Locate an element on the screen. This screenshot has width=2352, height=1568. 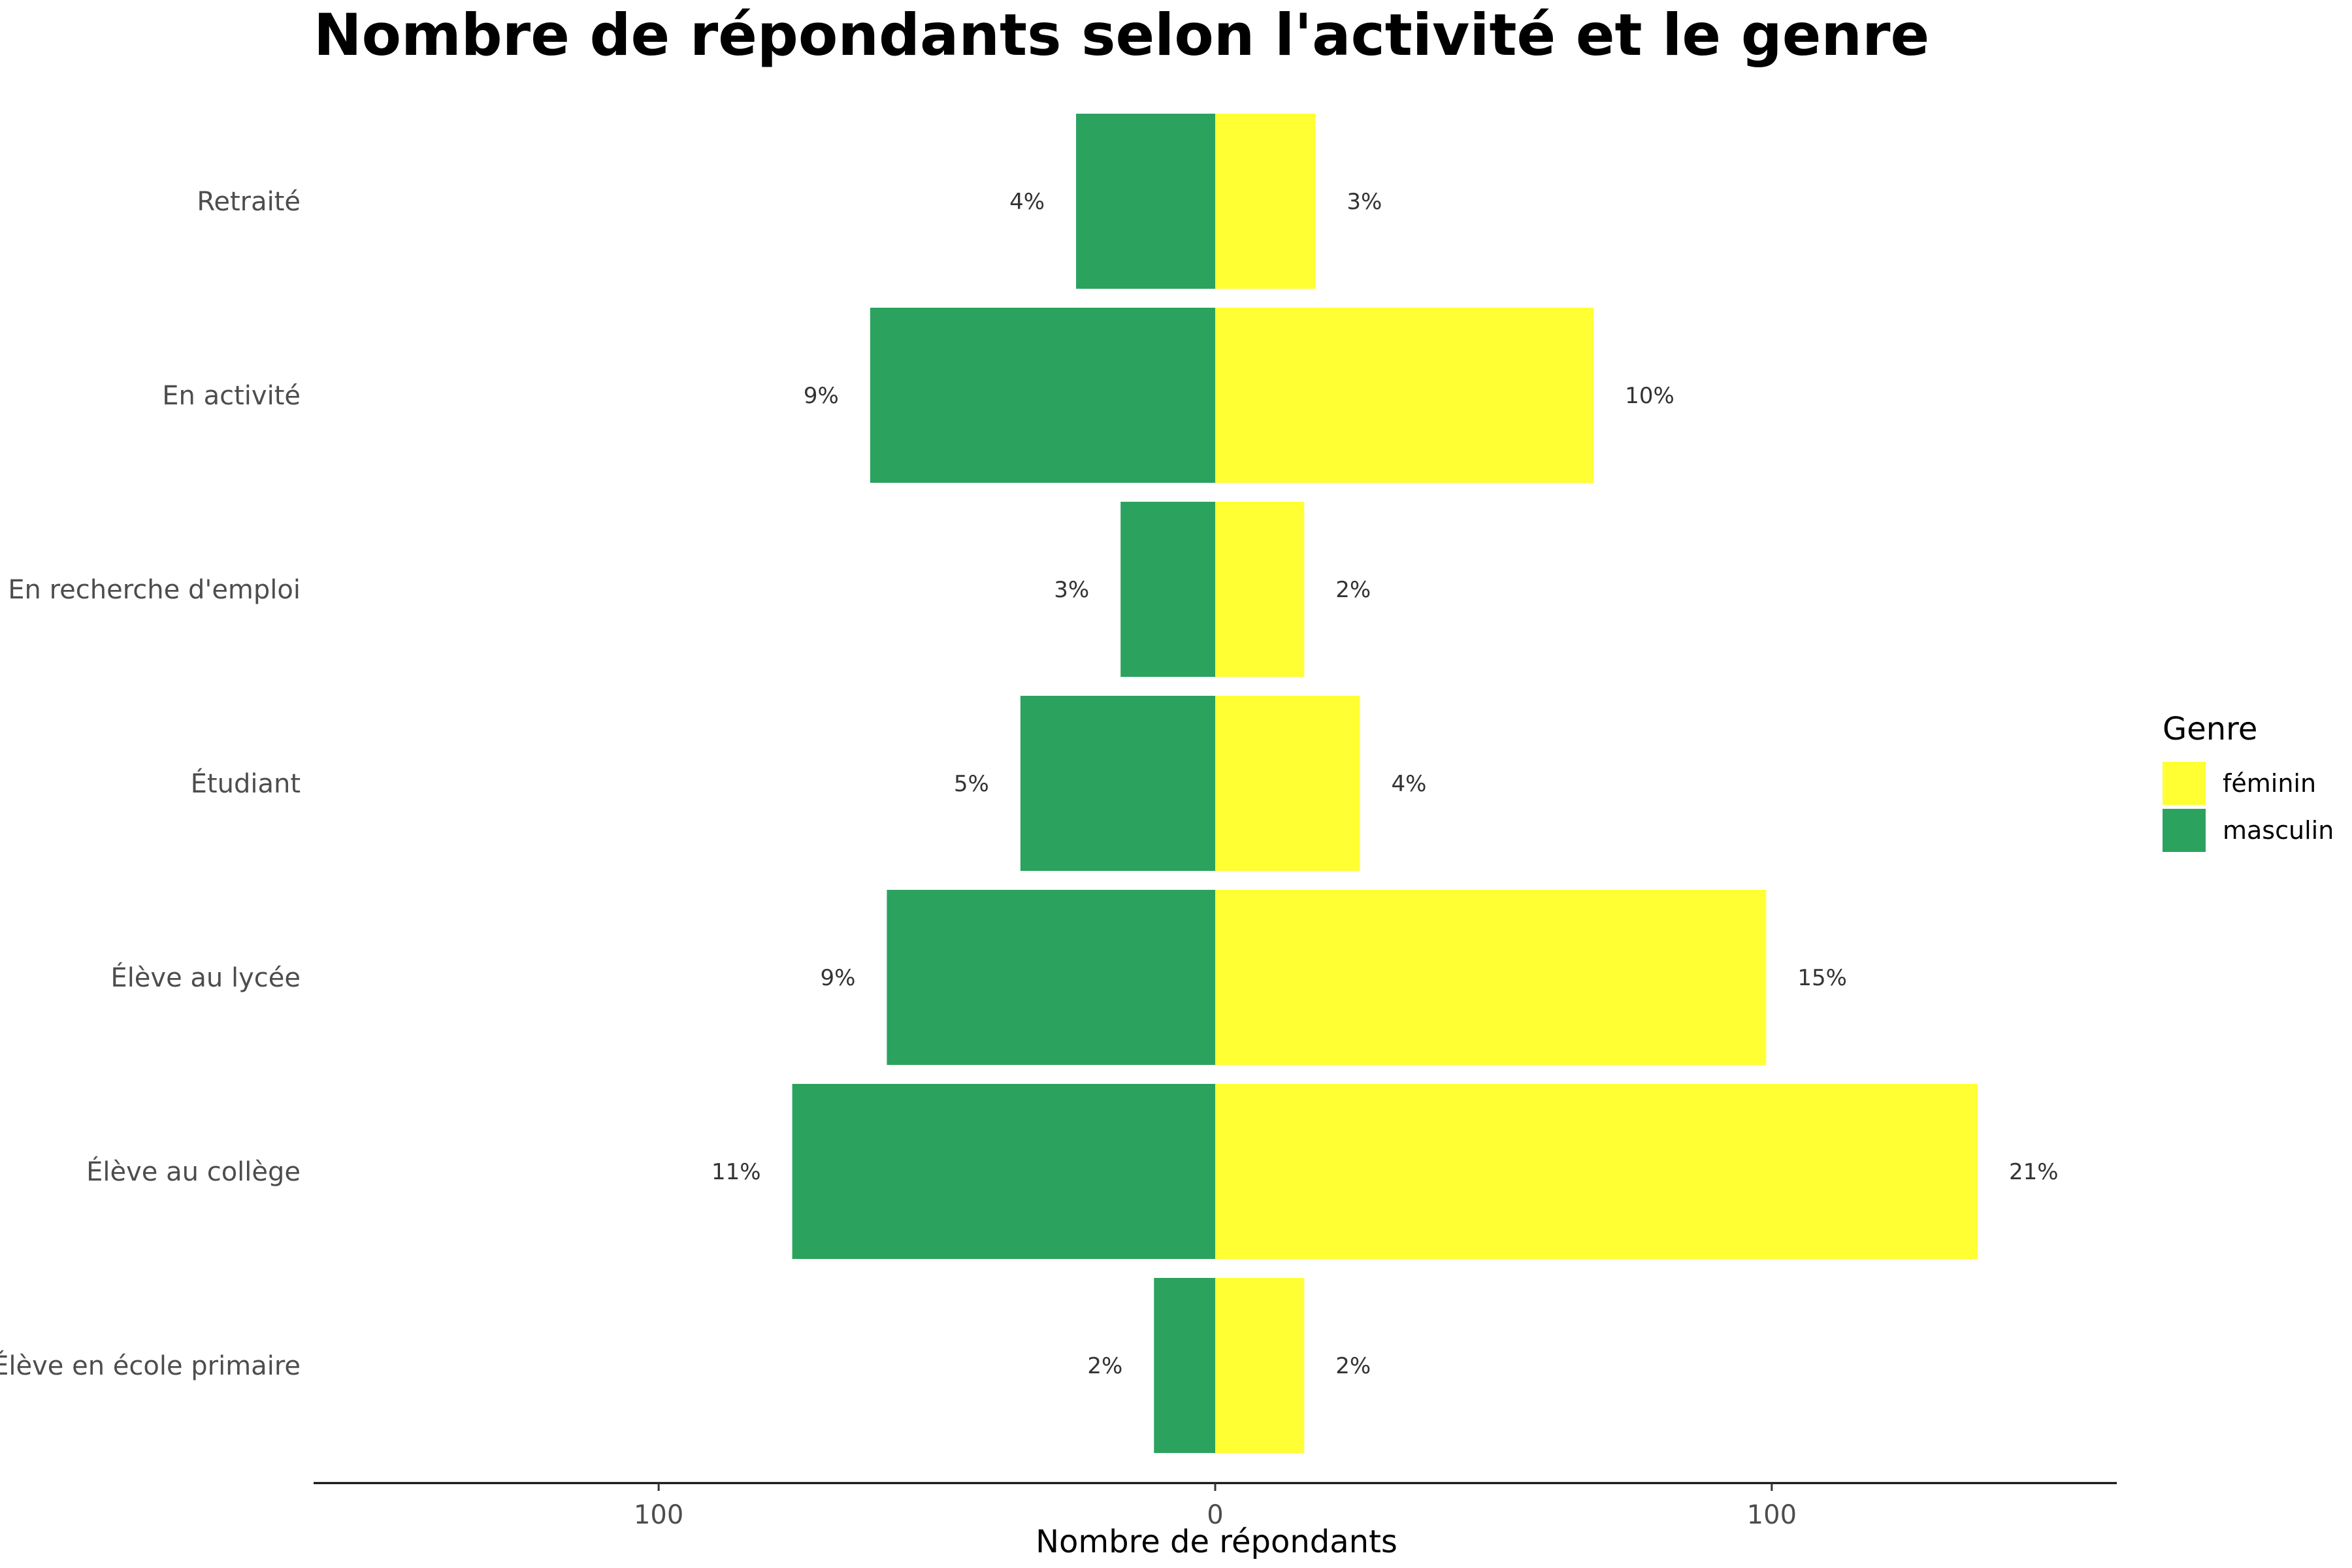
bar-feminin-en-activite is located at coordinates (1404, 395).